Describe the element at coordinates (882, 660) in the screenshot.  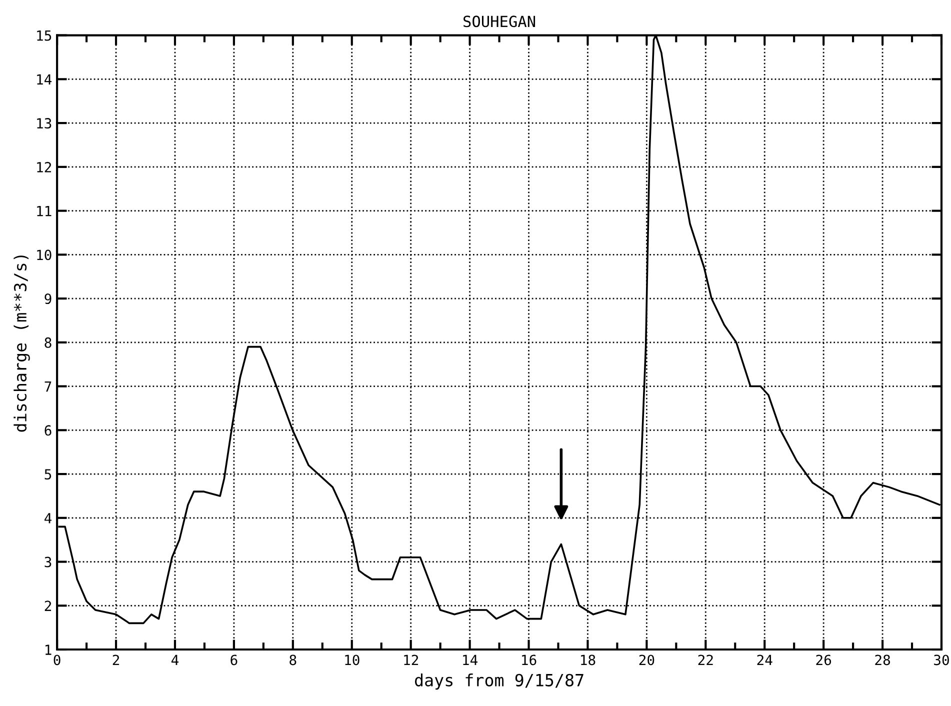
I see `x-tick-label: 28` at that location.